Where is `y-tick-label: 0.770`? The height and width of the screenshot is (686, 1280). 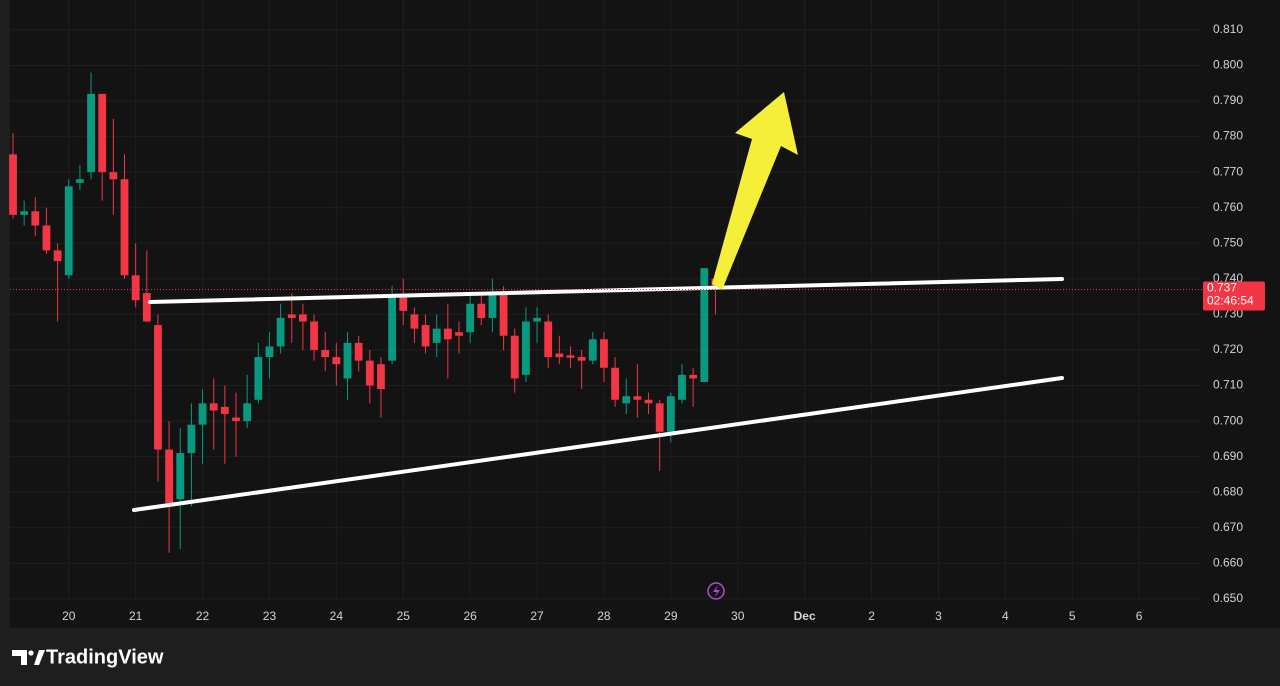
y-tick-label: 0.770 is located at coordinates (1228, 171).